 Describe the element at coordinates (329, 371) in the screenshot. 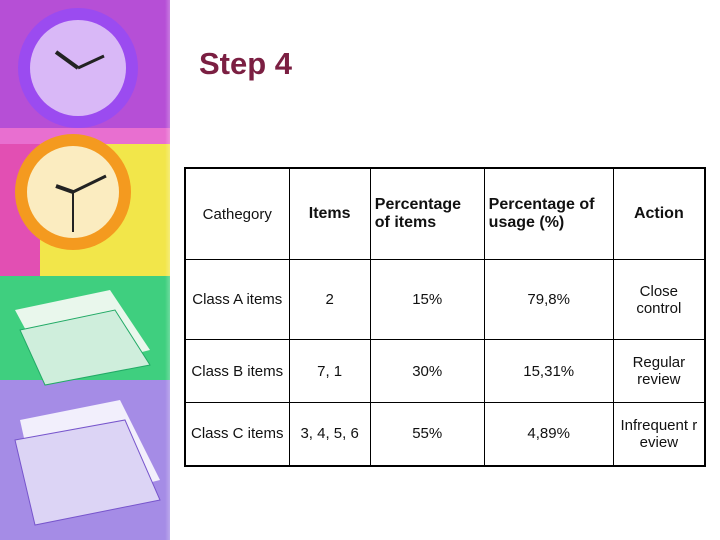

I see `cell: 7, 1` at that location.